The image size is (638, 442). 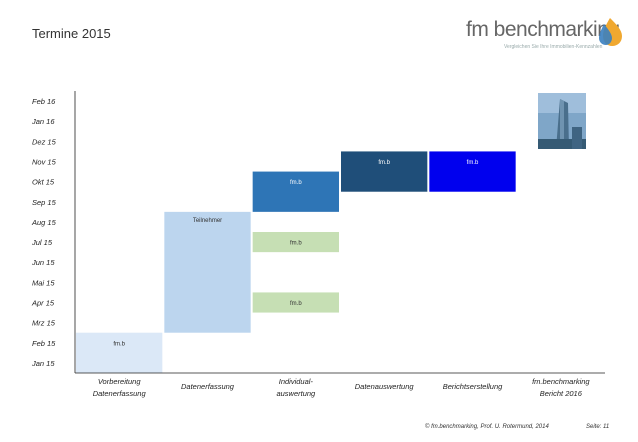 What do you see at coordinates (44, 141) in the screenshot?
I see `y-tick-label: Dez 15` at bounding box center [44, 141].